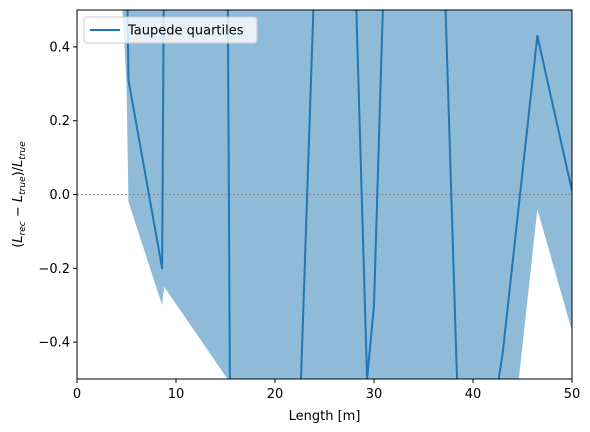 The height and width of the screenshot is (432, 590). Describe the element at coordinates (572, 394) in the screenshot. I see `x-tick-label: 50` at that location.